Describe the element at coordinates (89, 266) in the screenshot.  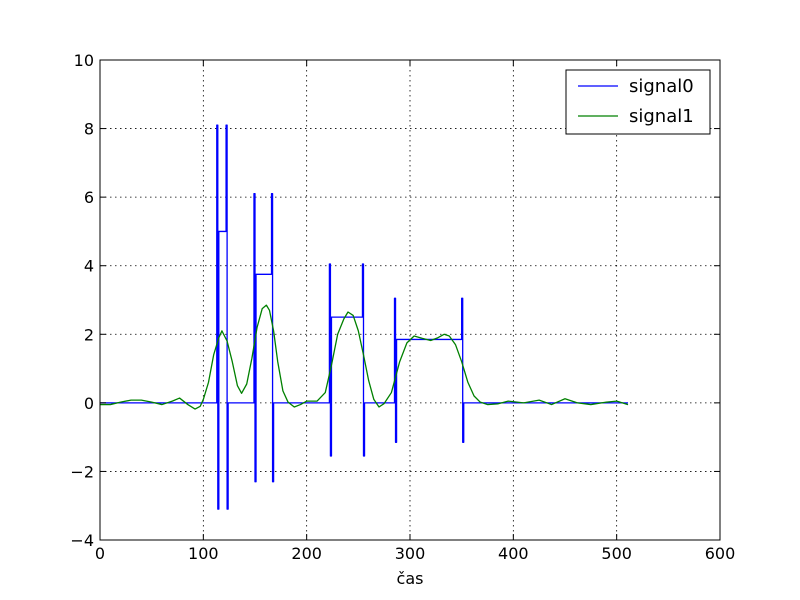
I see `y-tick-label: 4` at that location.